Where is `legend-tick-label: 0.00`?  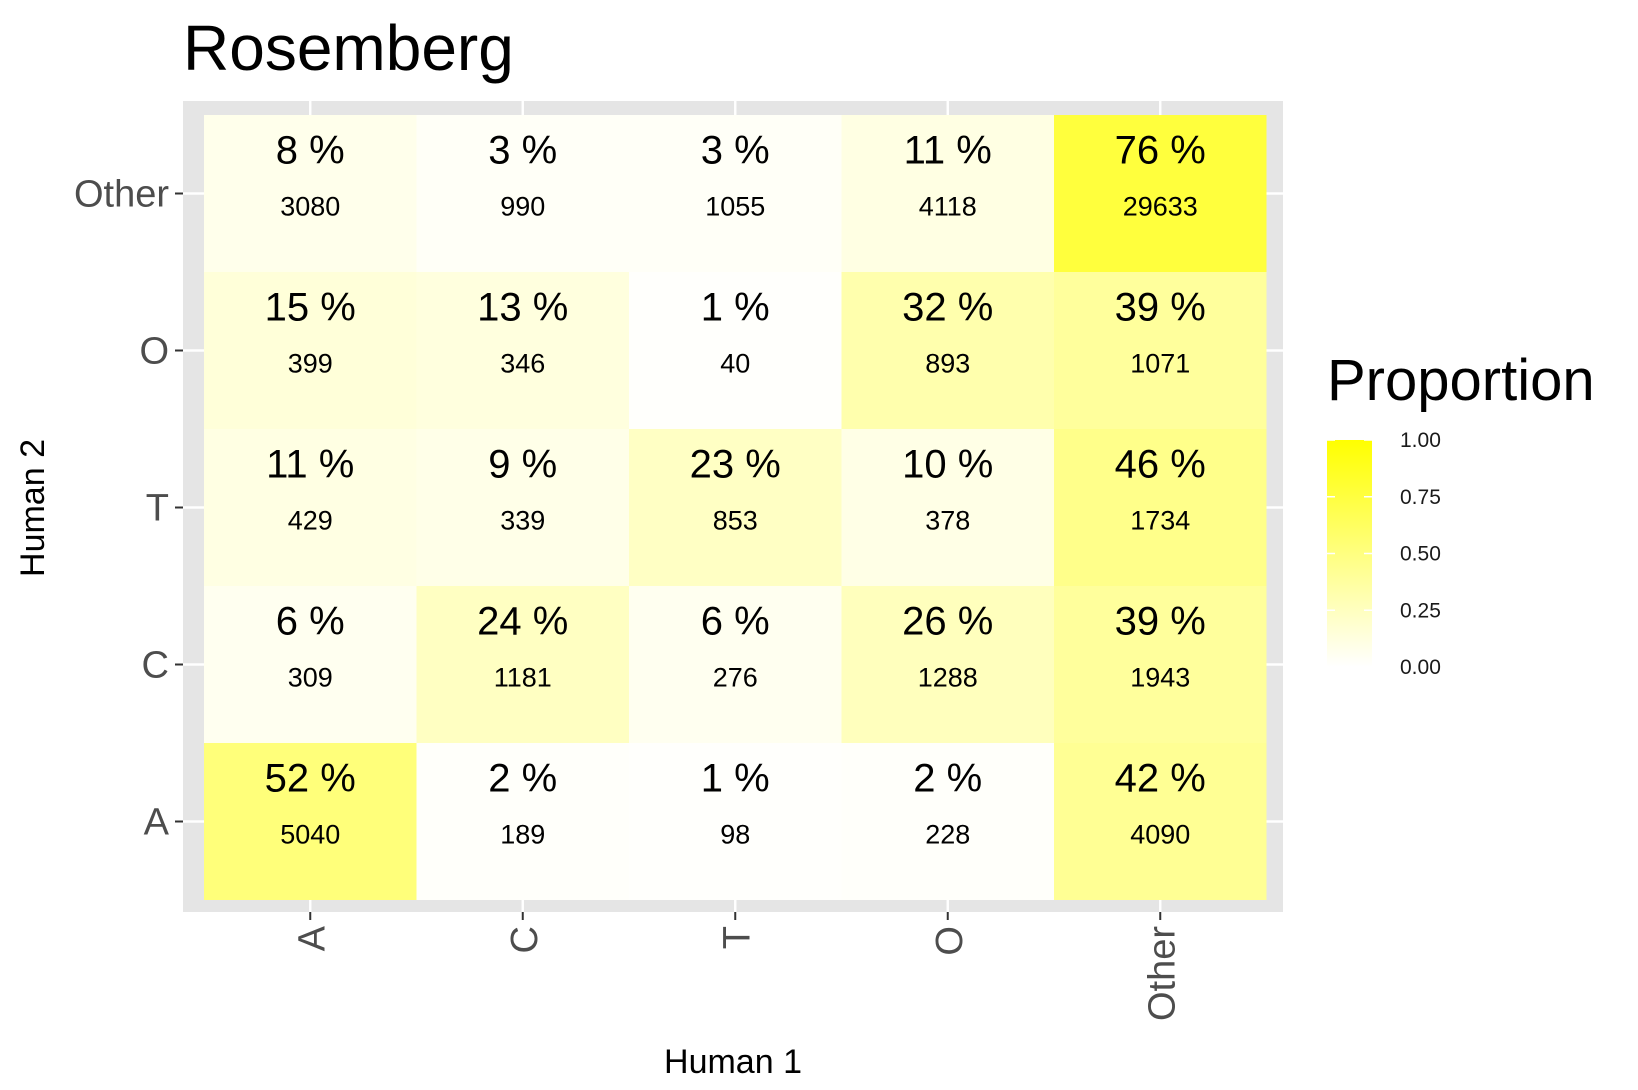
legend-tick-label: 0.00 is located at coordinates (1420, 667).